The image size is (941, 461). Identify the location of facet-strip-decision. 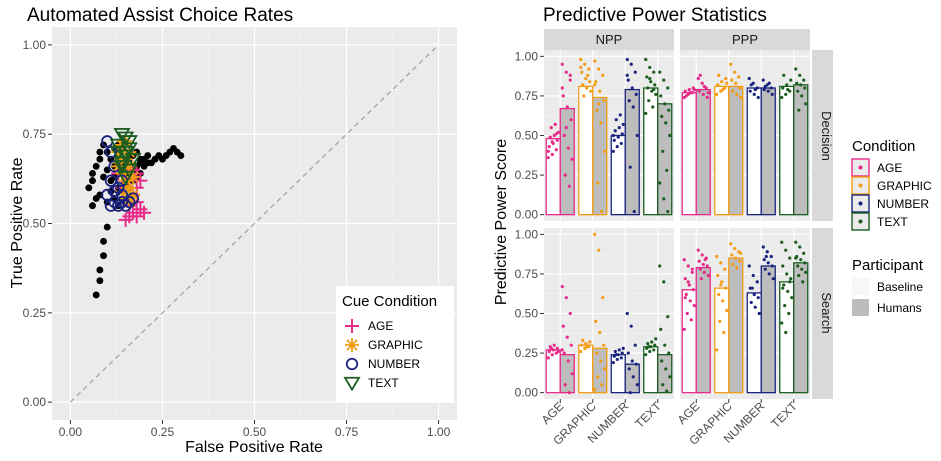
(822, 135).